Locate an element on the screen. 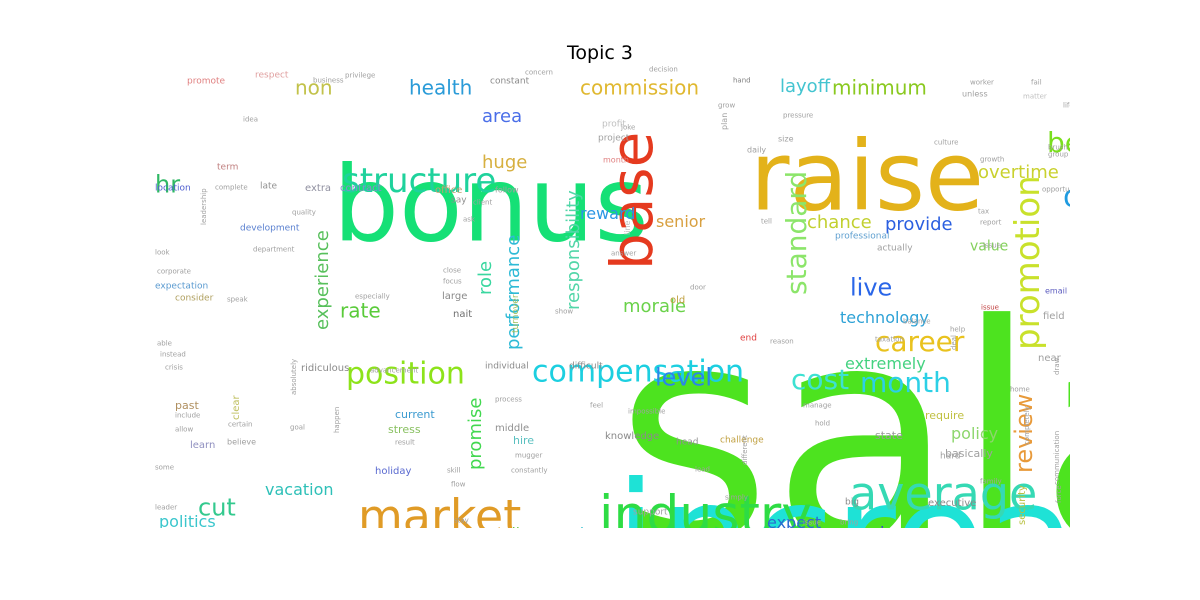 The height and width of the screenshot is (600, 1200). cloud-word-layoff: layoff is located at coordinates (805, 86).